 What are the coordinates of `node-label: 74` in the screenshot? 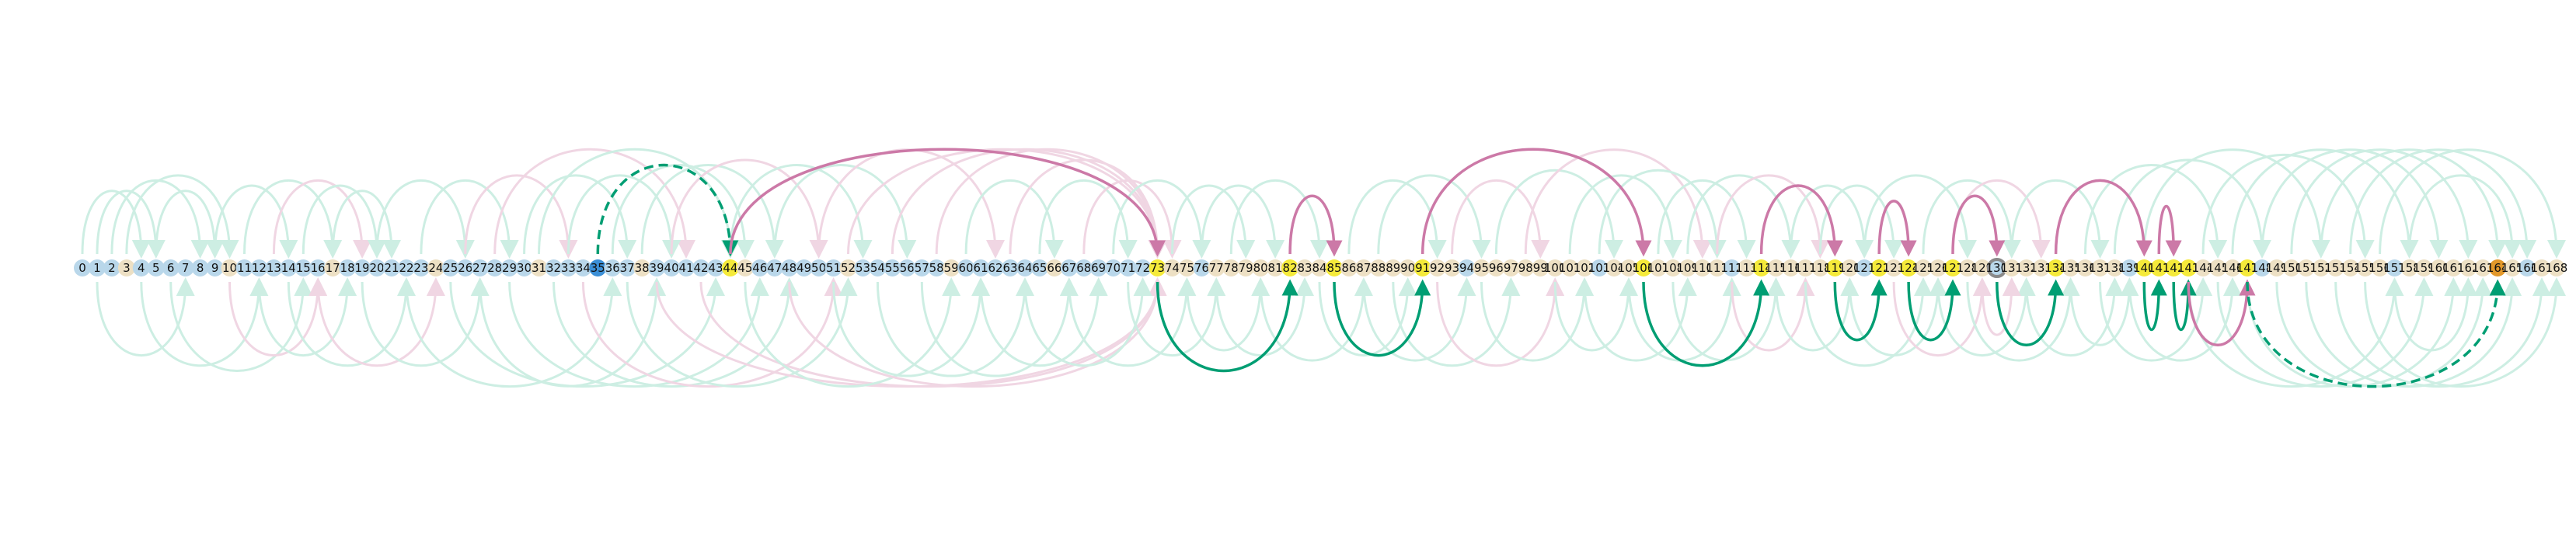 It's located at (1172, 268).